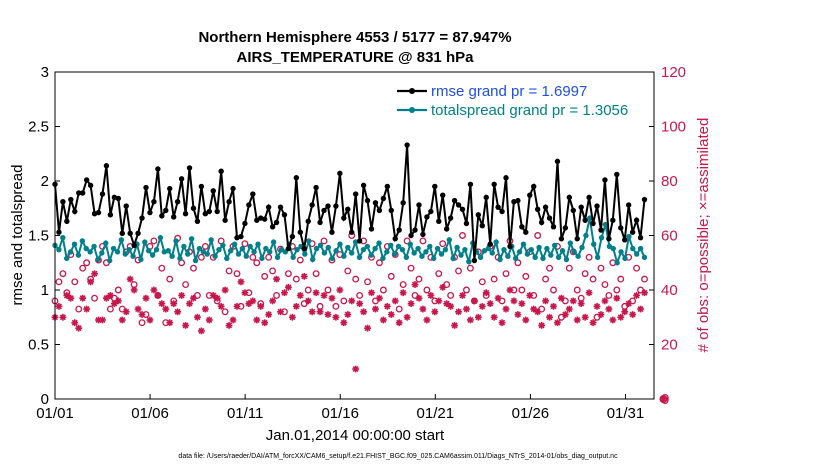 The width and height of the screenshot is (830, 470). Describe the element at coordinates (626, 413) in the screenshot. I see `x-tick-label: 01/31` at that location.